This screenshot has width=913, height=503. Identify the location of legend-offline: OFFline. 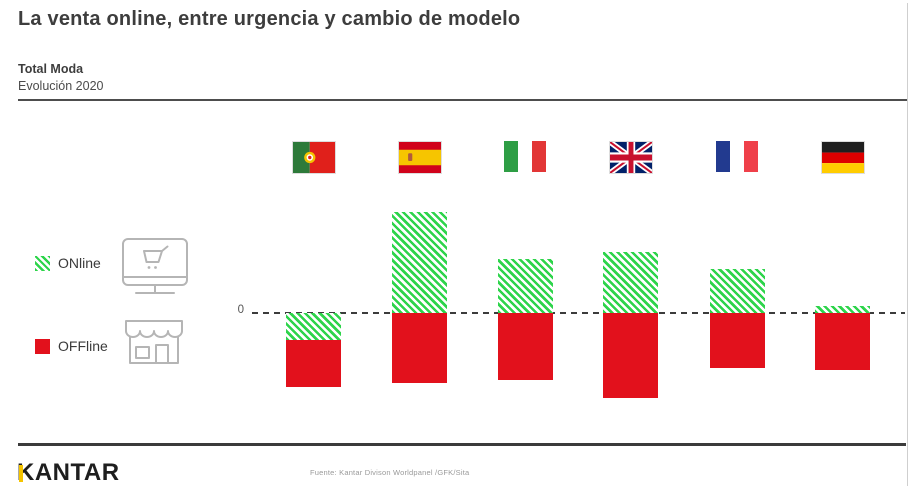
(71, 346).